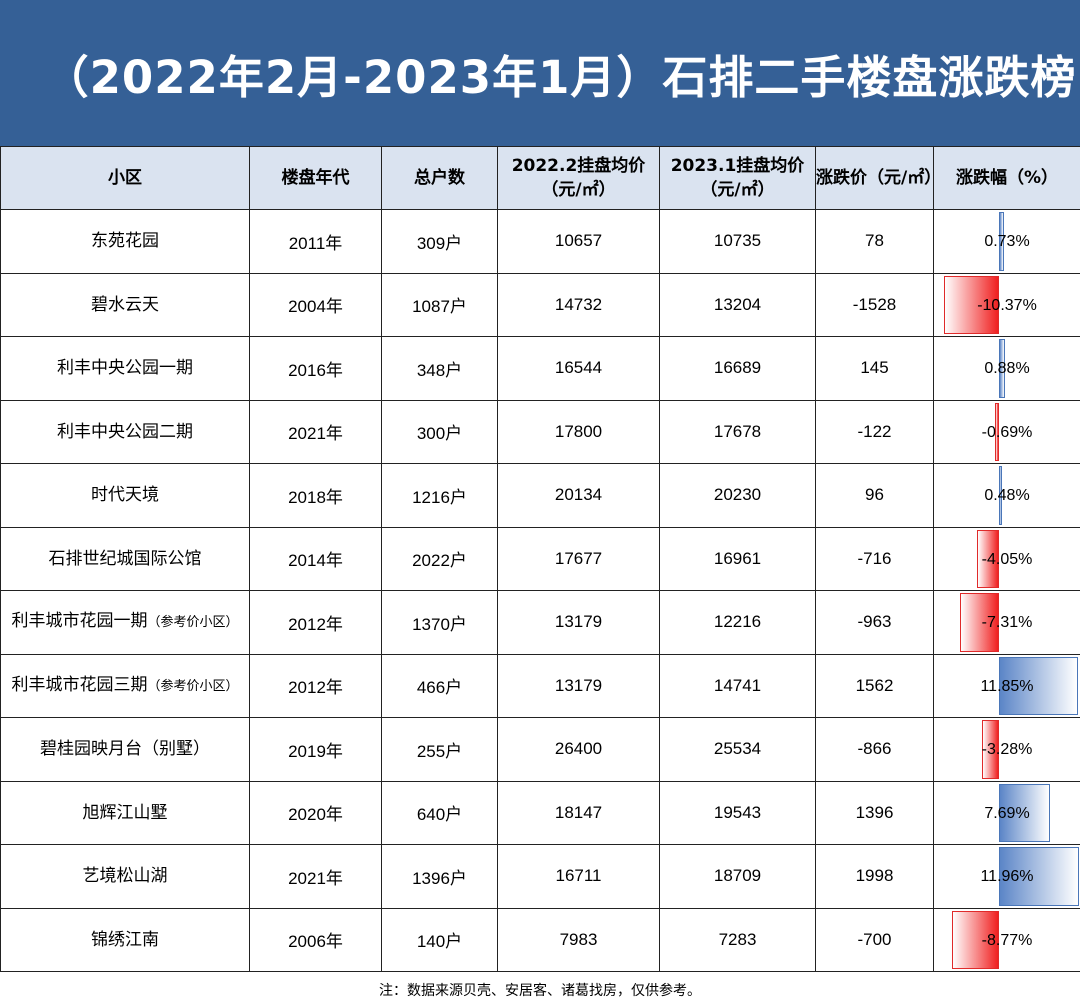 The image size is (1080, 1006). I want to click on community-cell: 碧水云天, so click(125, 304).